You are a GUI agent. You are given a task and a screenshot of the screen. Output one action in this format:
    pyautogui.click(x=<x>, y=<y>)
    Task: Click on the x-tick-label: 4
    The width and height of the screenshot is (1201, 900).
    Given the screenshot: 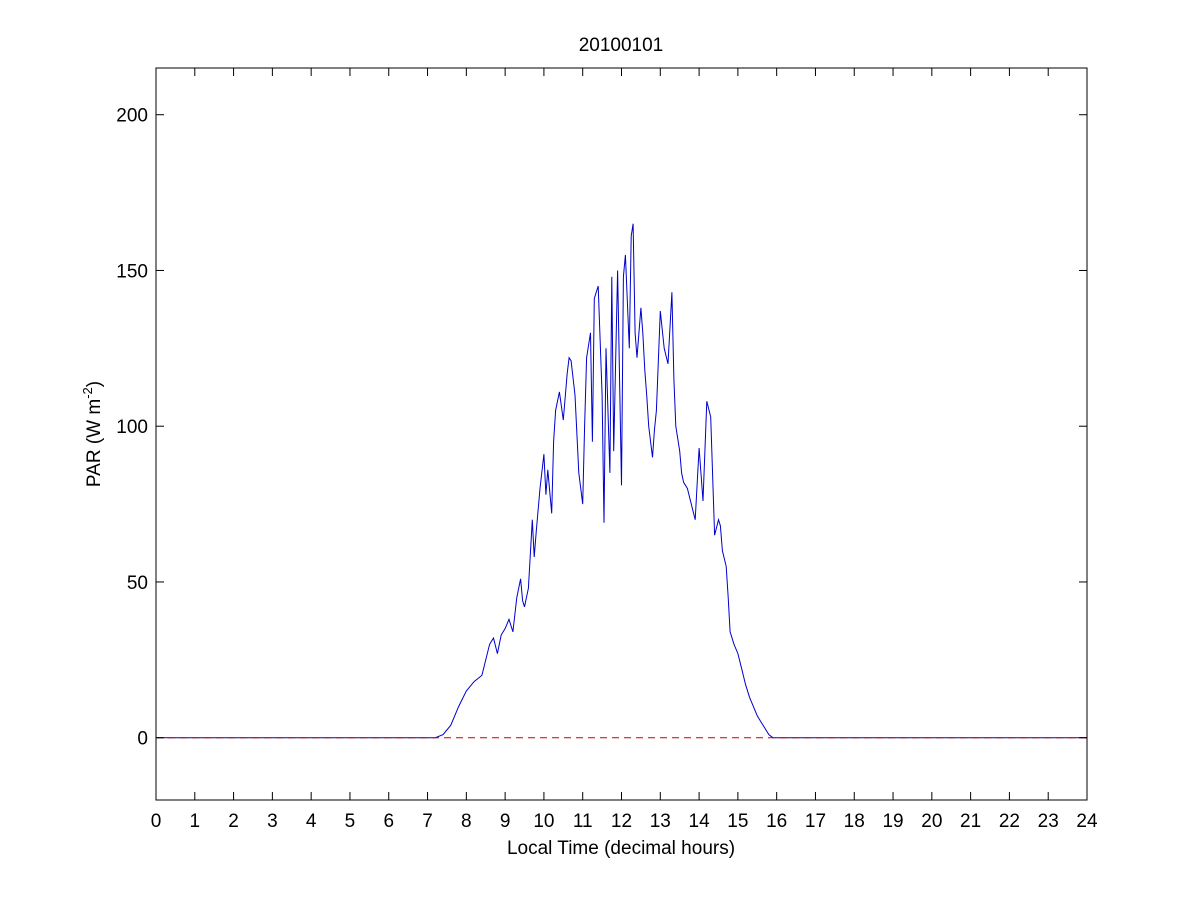 What is the action you would take?
    pyautogui.click(x=311, y=821)
    